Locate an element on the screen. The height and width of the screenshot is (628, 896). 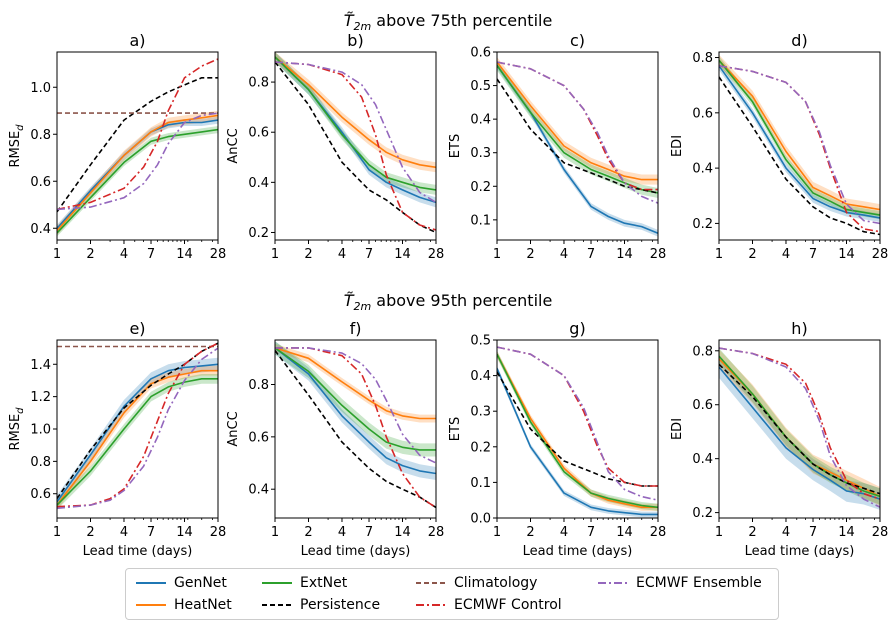
y-axis-label-b: AnCC is located at coordinates (233, 145).